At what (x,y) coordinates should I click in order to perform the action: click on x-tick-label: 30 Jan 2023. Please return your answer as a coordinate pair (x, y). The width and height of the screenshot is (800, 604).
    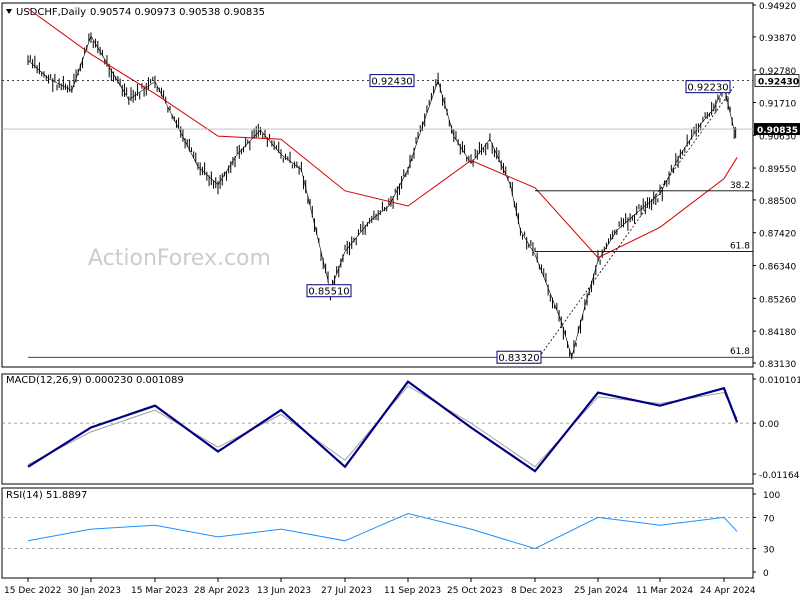
    Looking at the image, I should click on (94, 591).